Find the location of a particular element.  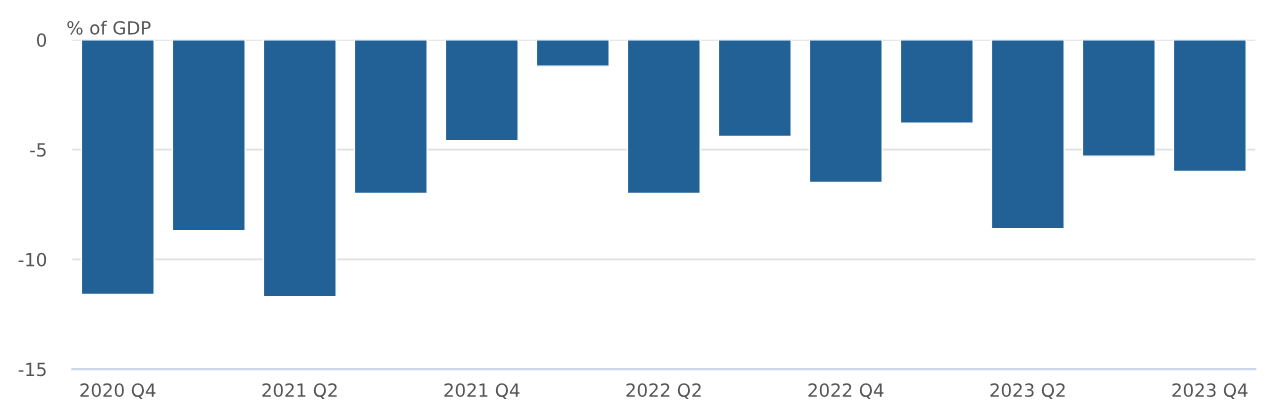

x-tick-label: 2023 Q2 is located at coordinates (1027, 391).